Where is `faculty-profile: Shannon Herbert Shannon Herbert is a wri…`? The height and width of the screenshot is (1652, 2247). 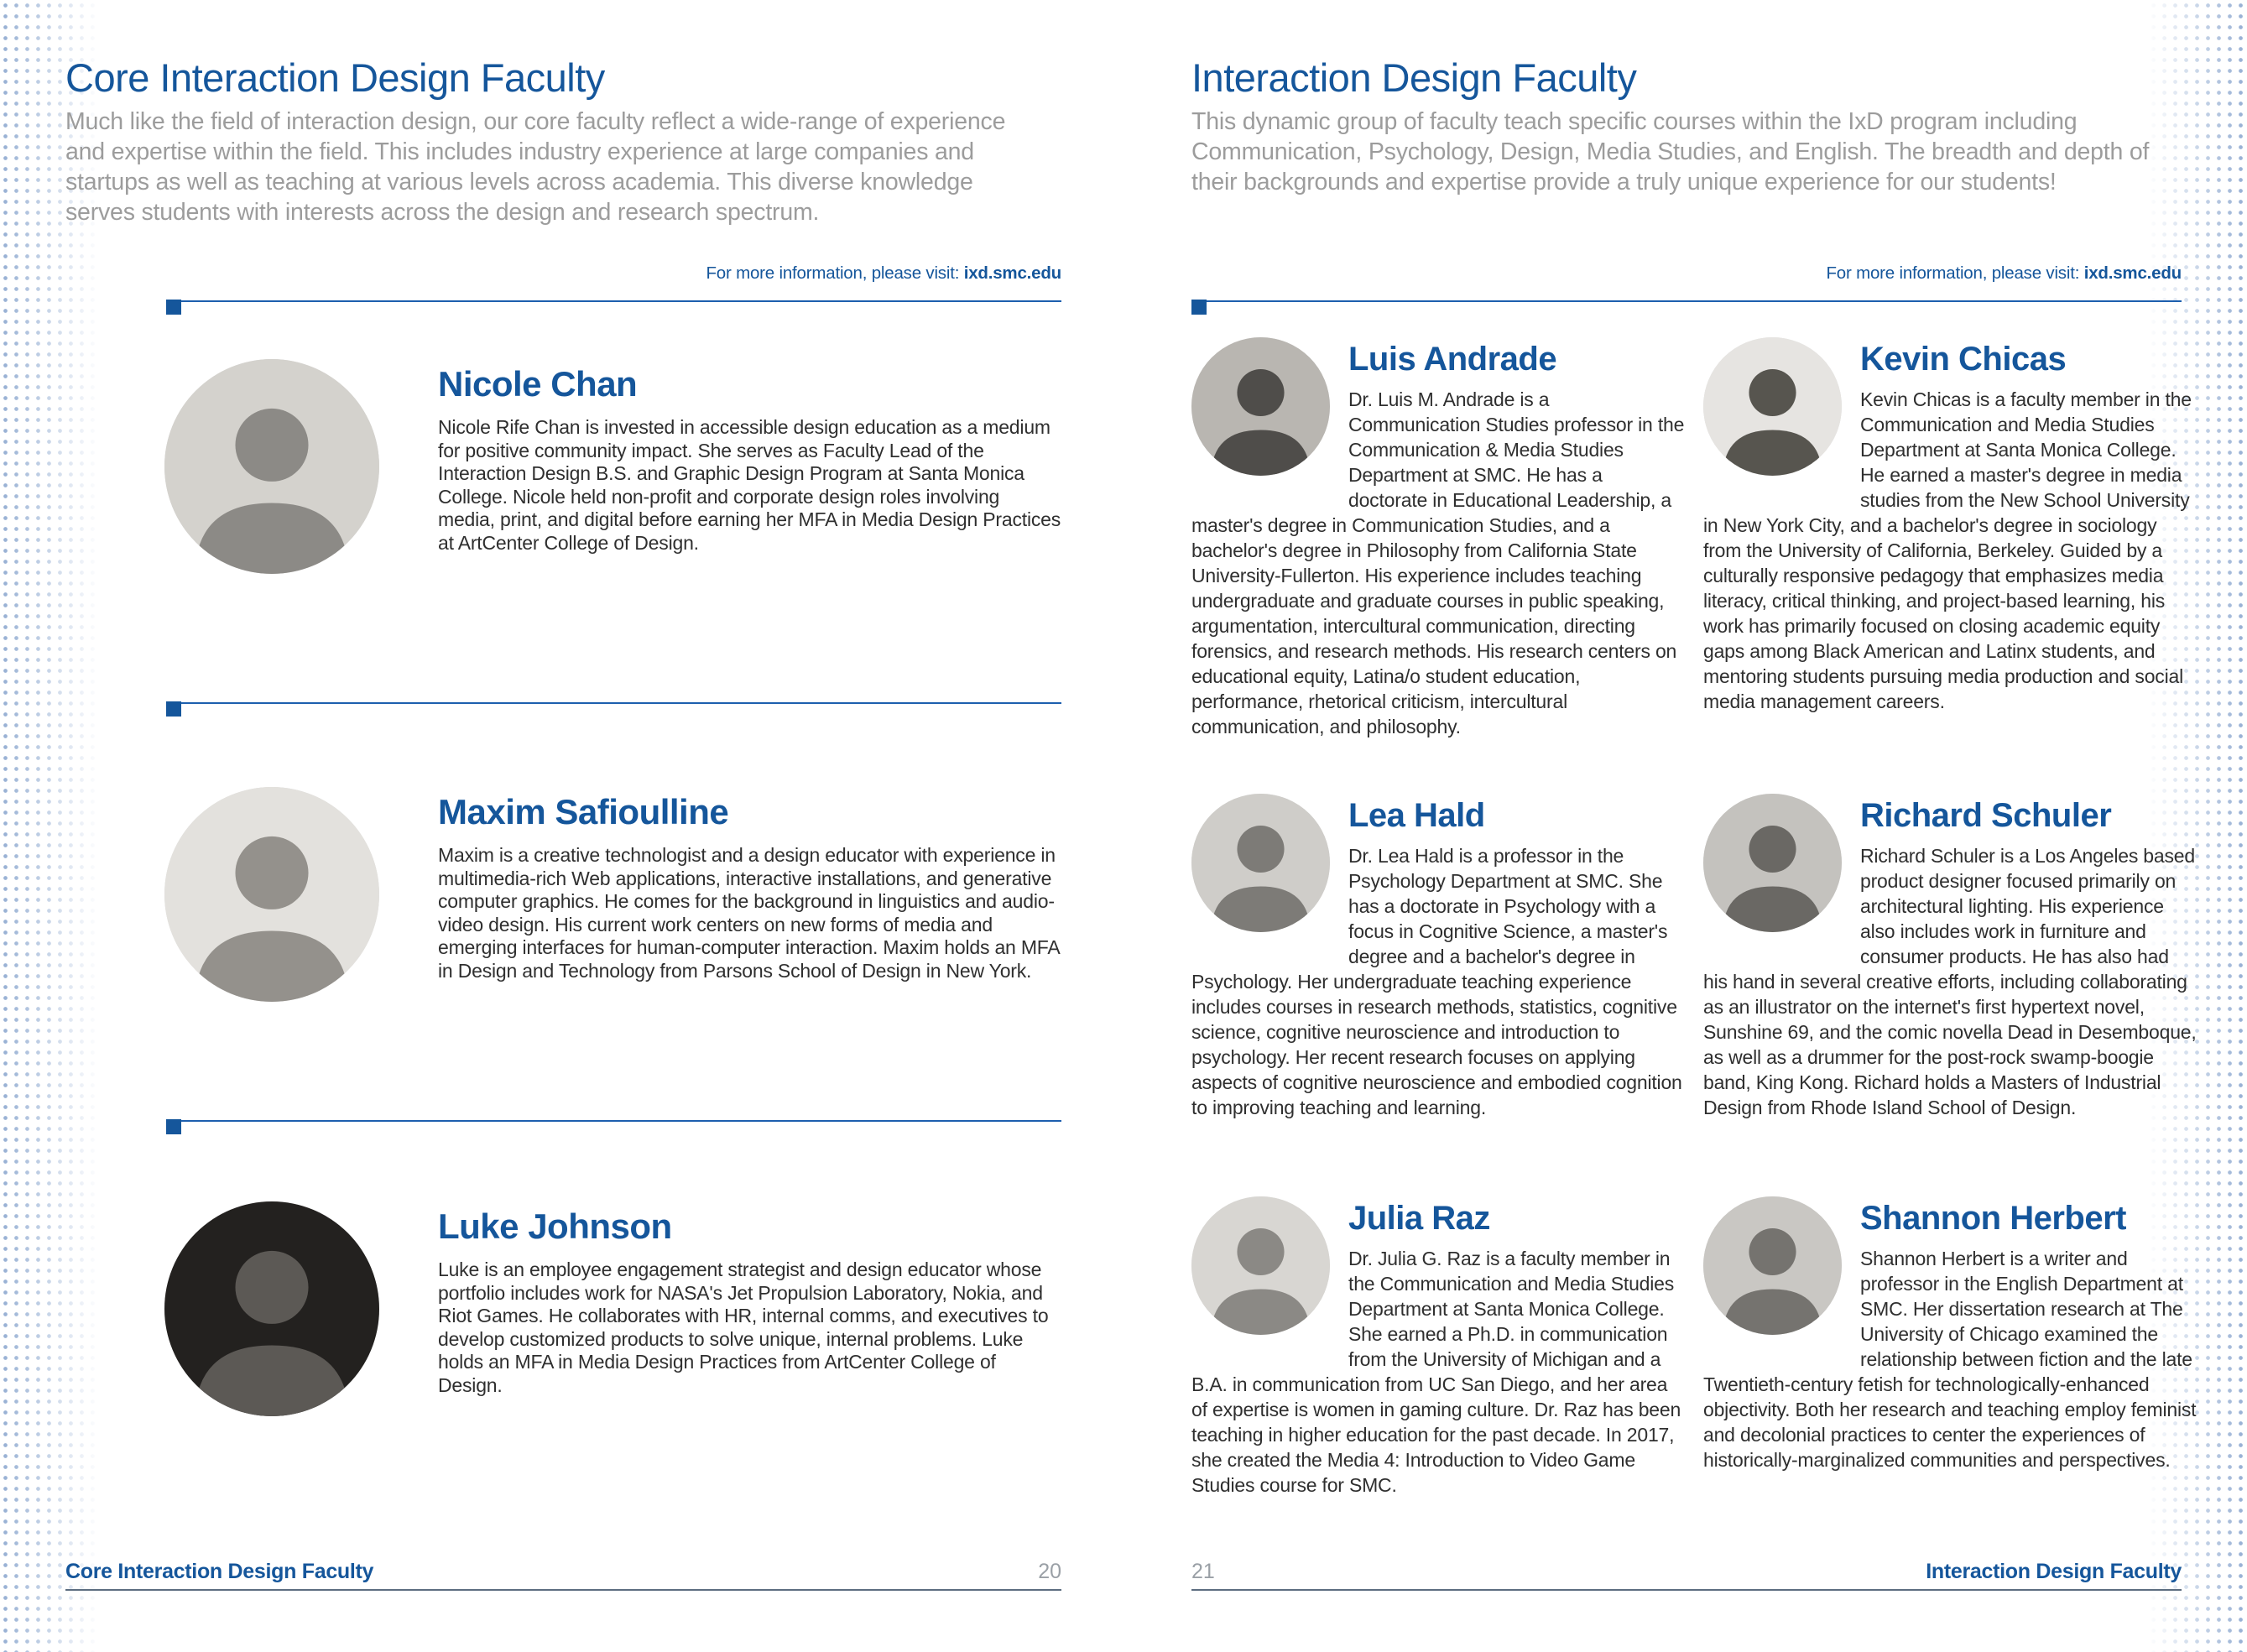
faculty-profile: Shannon Herbert Shannon Herbert is a wri… is located at coordinates (1950, 1332).